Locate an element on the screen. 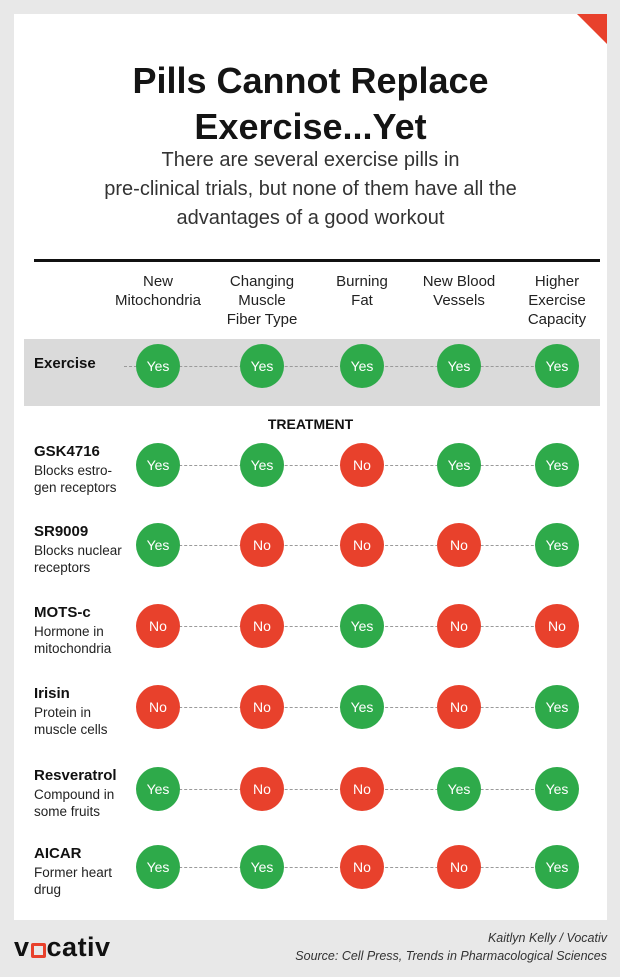  column-header: Changing Muscle Fiber Type is located at coordinates (262, 300).